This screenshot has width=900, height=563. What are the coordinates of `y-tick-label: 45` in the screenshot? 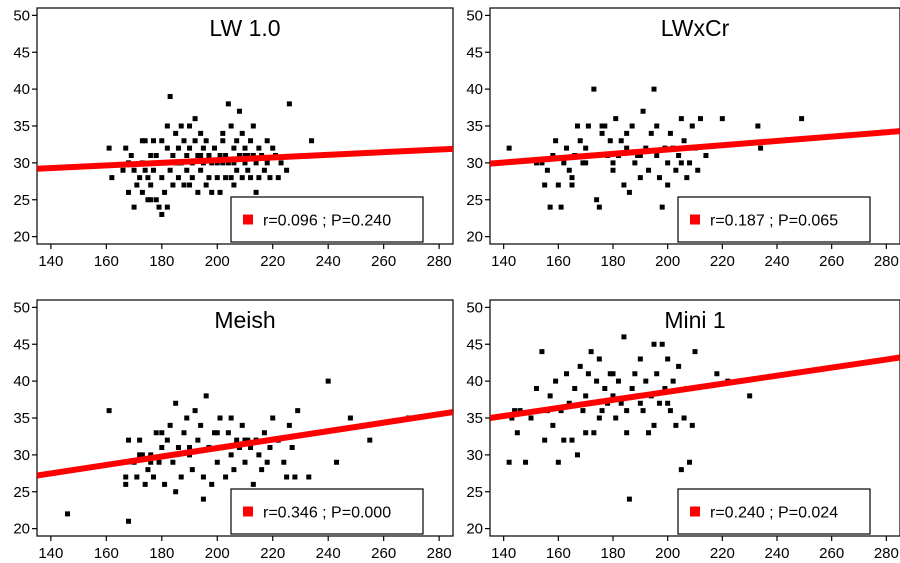 It's located at (21, 344).